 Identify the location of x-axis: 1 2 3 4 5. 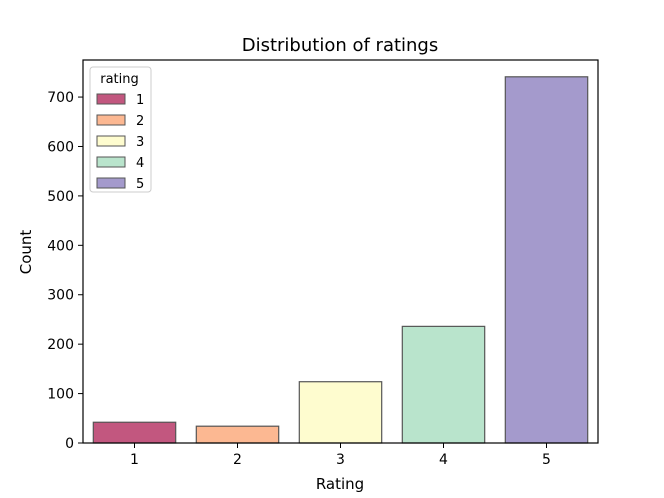
(340, 455).